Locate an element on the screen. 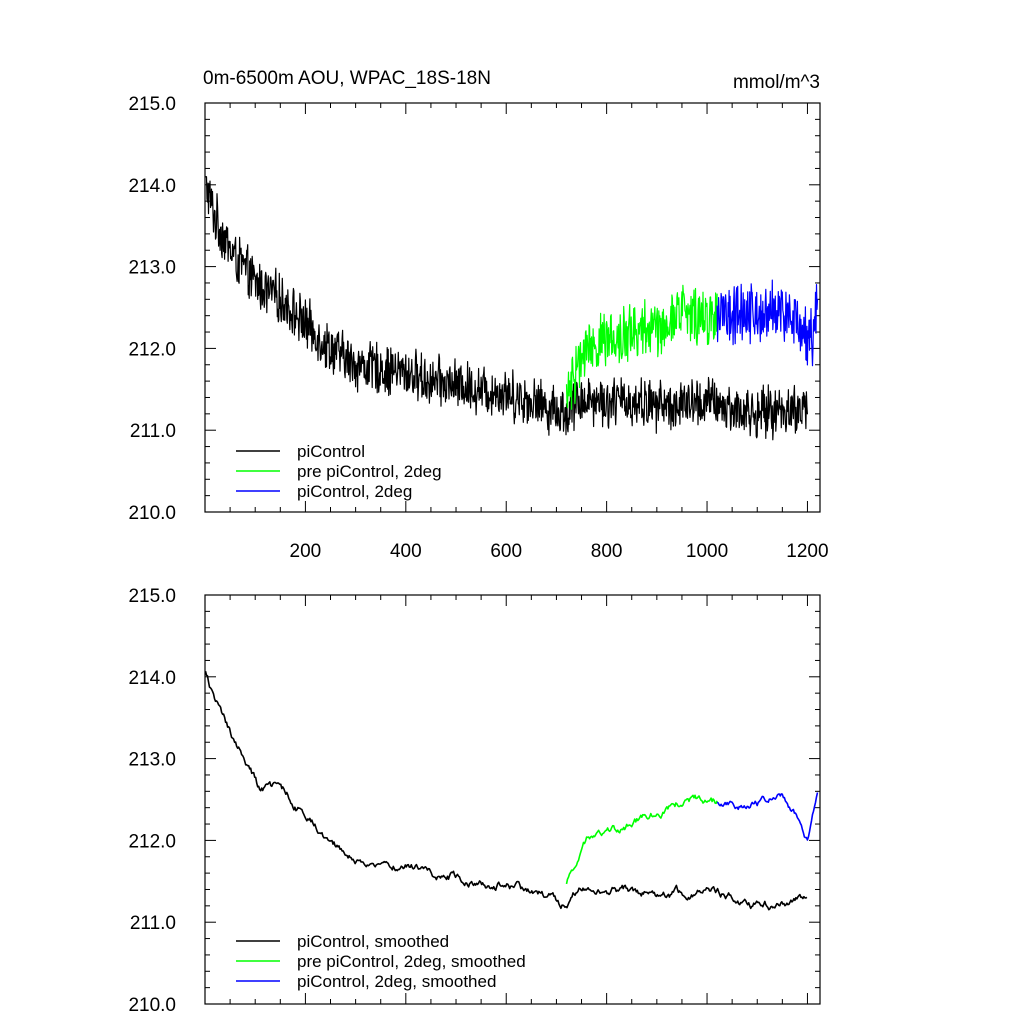 The width and height of the screenshot is (1024, 1024). x-tick-label: 800 is located at coordinates (607, 551).